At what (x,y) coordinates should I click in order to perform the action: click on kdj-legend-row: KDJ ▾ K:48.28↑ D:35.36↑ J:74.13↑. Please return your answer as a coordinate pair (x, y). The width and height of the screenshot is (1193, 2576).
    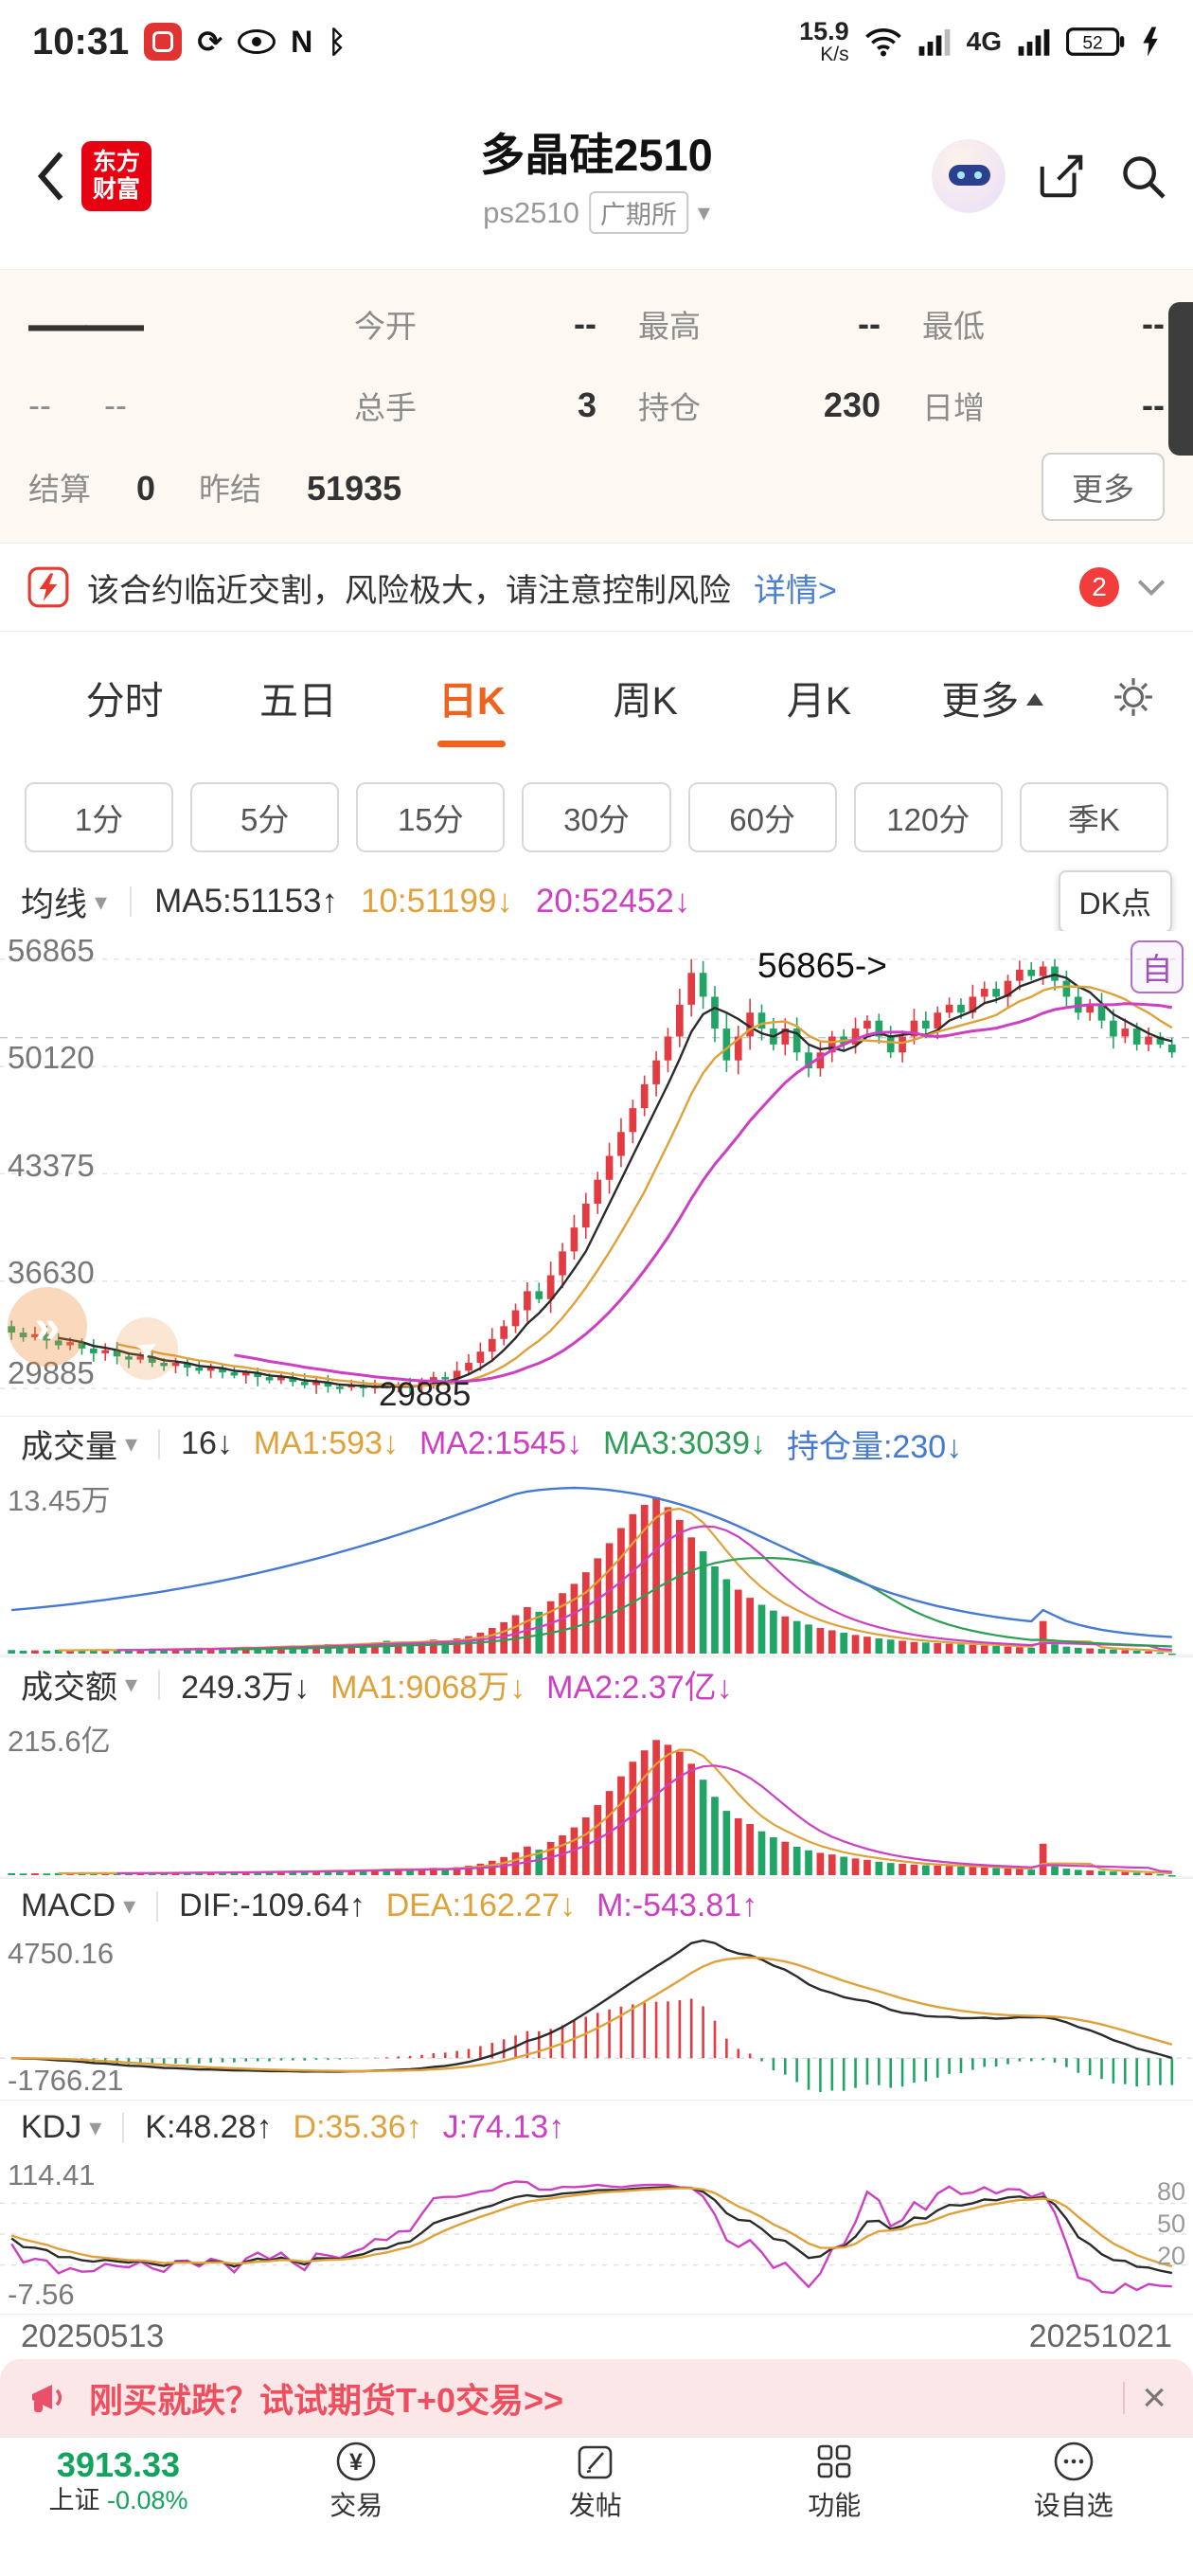
    Looking at the image, I should click on (596, 2127).